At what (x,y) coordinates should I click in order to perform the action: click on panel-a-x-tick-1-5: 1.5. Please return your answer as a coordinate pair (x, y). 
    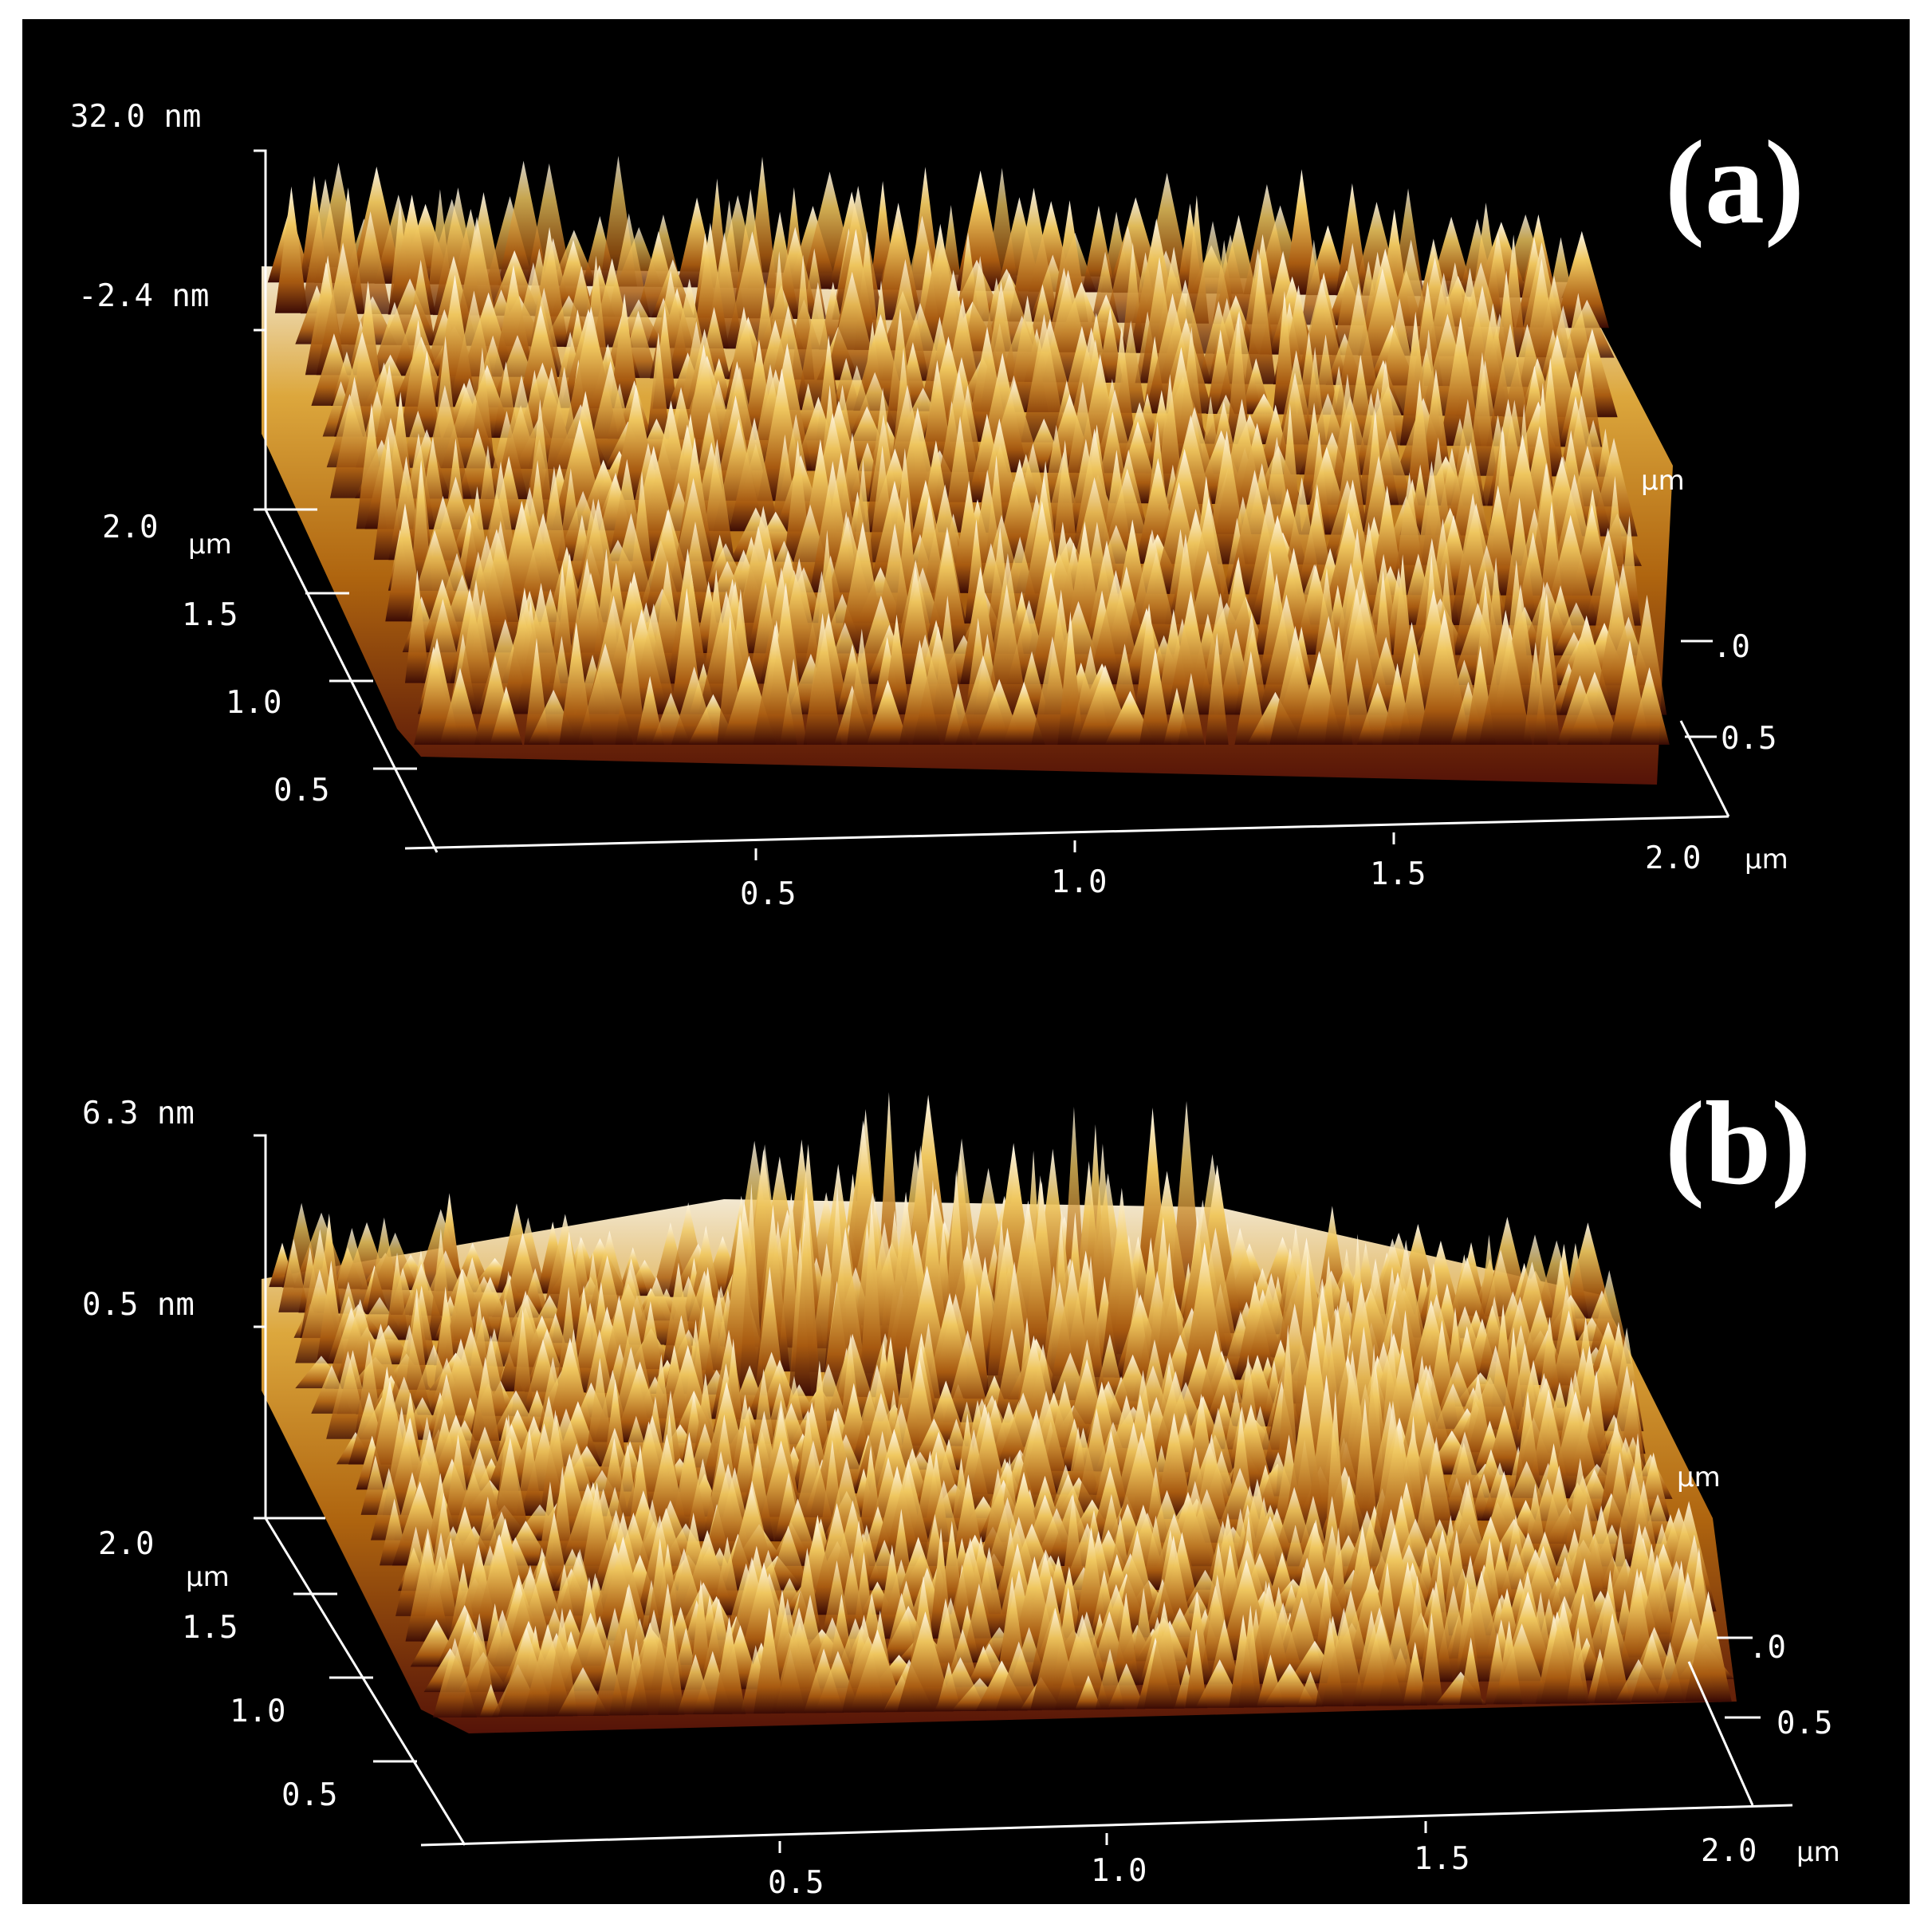
    Looking at the image, I should click on (1398, 874).